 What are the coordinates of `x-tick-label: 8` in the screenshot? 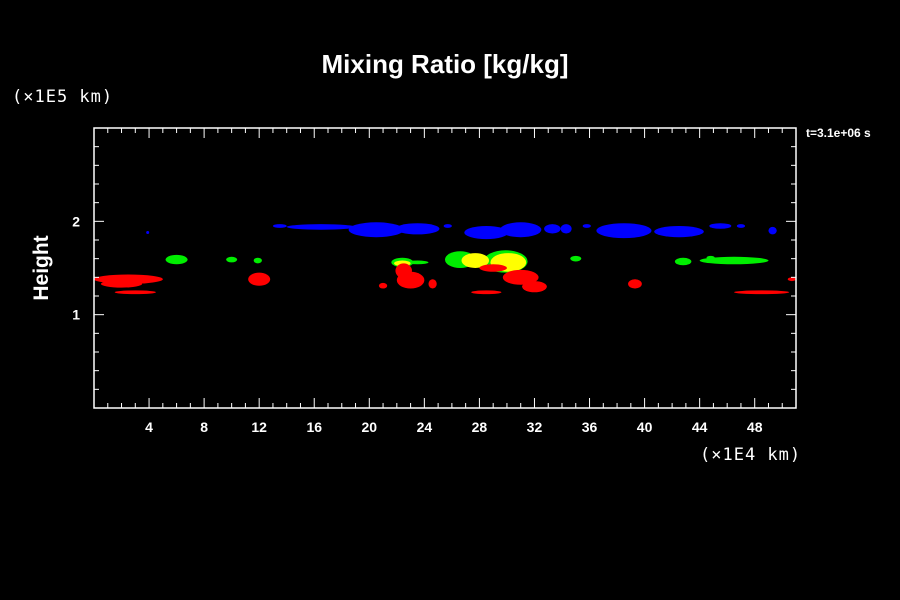 It's located at (204, 427).